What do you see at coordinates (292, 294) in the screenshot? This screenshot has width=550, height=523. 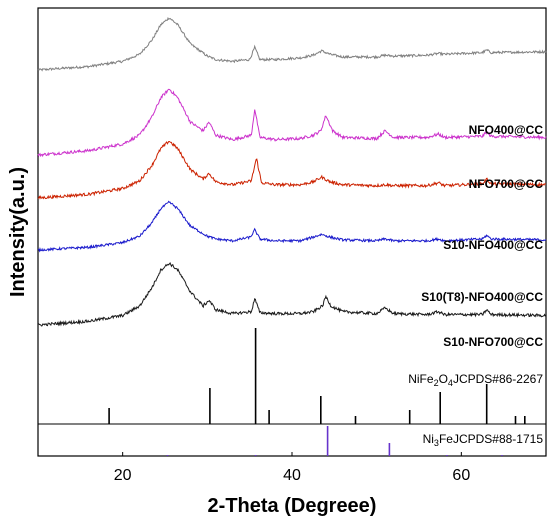 I see `curve-s10-nfo700` at bounding box center [292, 294].